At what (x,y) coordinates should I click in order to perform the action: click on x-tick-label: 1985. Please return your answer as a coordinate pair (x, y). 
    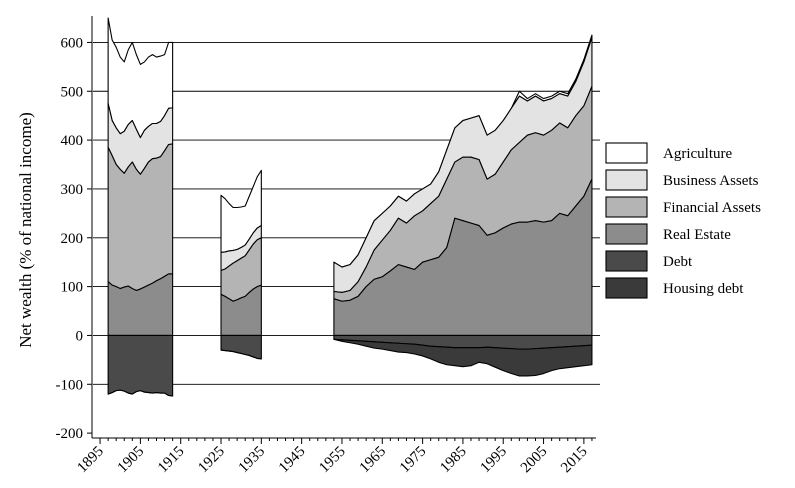
    Looking at the image, I should click on (453, 460).